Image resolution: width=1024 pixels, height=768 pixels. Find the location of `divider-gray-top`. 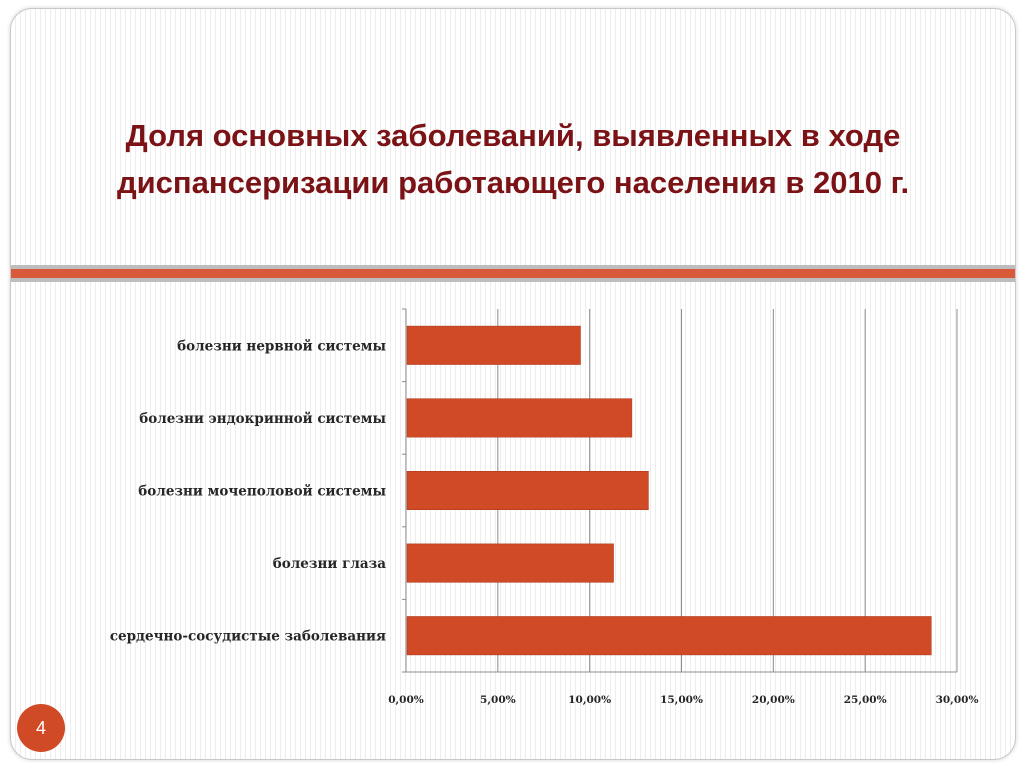

divider-gray-top is located at coordinates (513, 267).